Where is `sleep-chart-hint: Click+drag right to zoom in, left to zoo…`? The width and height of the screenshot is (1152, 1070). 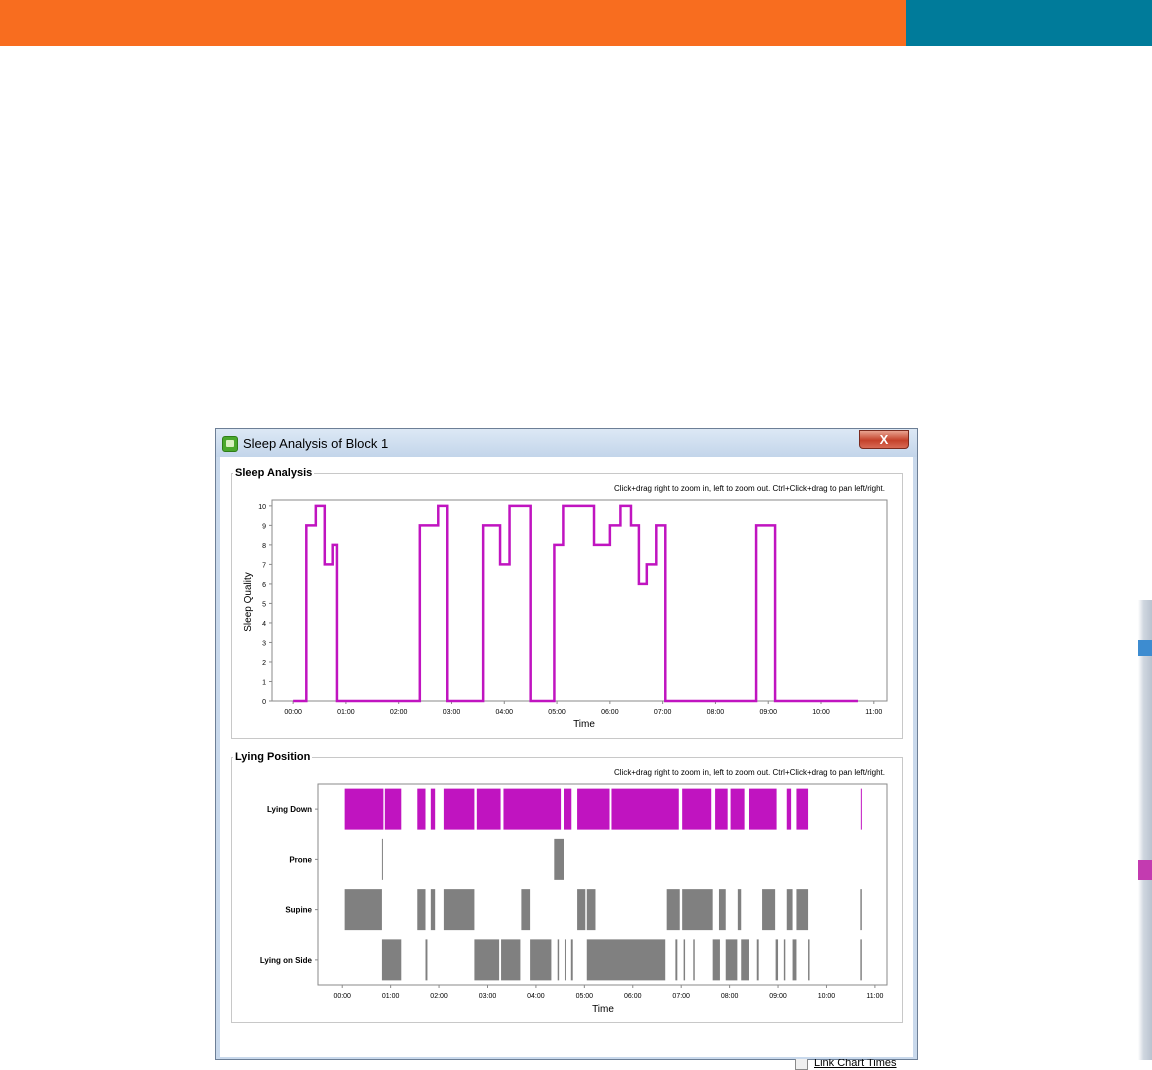
sleep-chart-hint: Click+drag right to zoom in, left to zoo… is located at coordinates (749, 488).